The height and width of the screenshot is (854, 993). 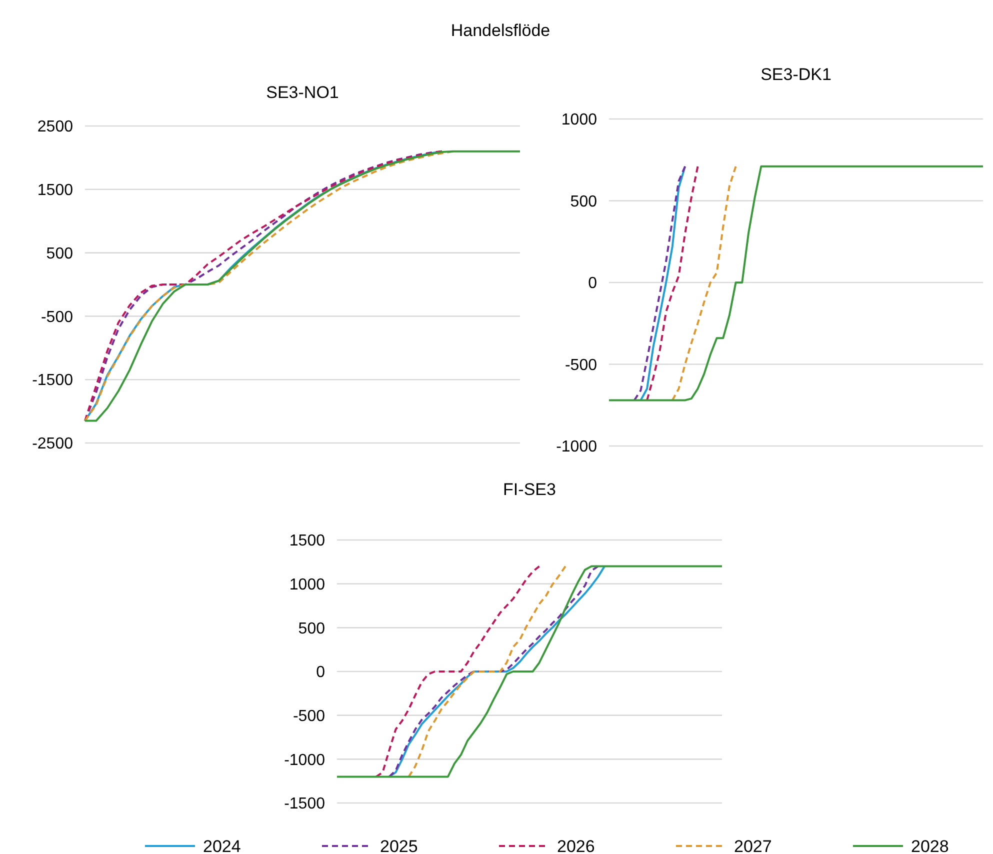 What do you see at coordinates (930, 845) in the screenshot?
I see `legend-label: 2028` at bounding box center [930, 845].